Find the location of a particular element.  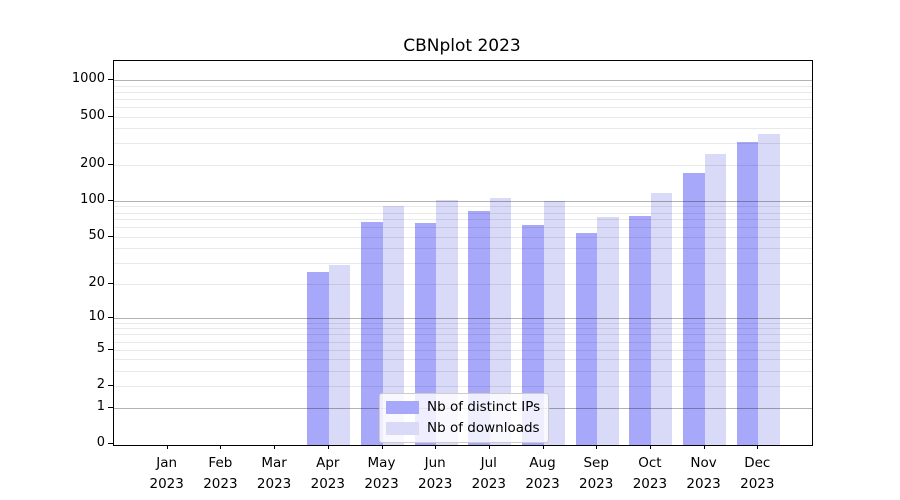

x-tick-mark-apr is located at coordinates (328, 447).